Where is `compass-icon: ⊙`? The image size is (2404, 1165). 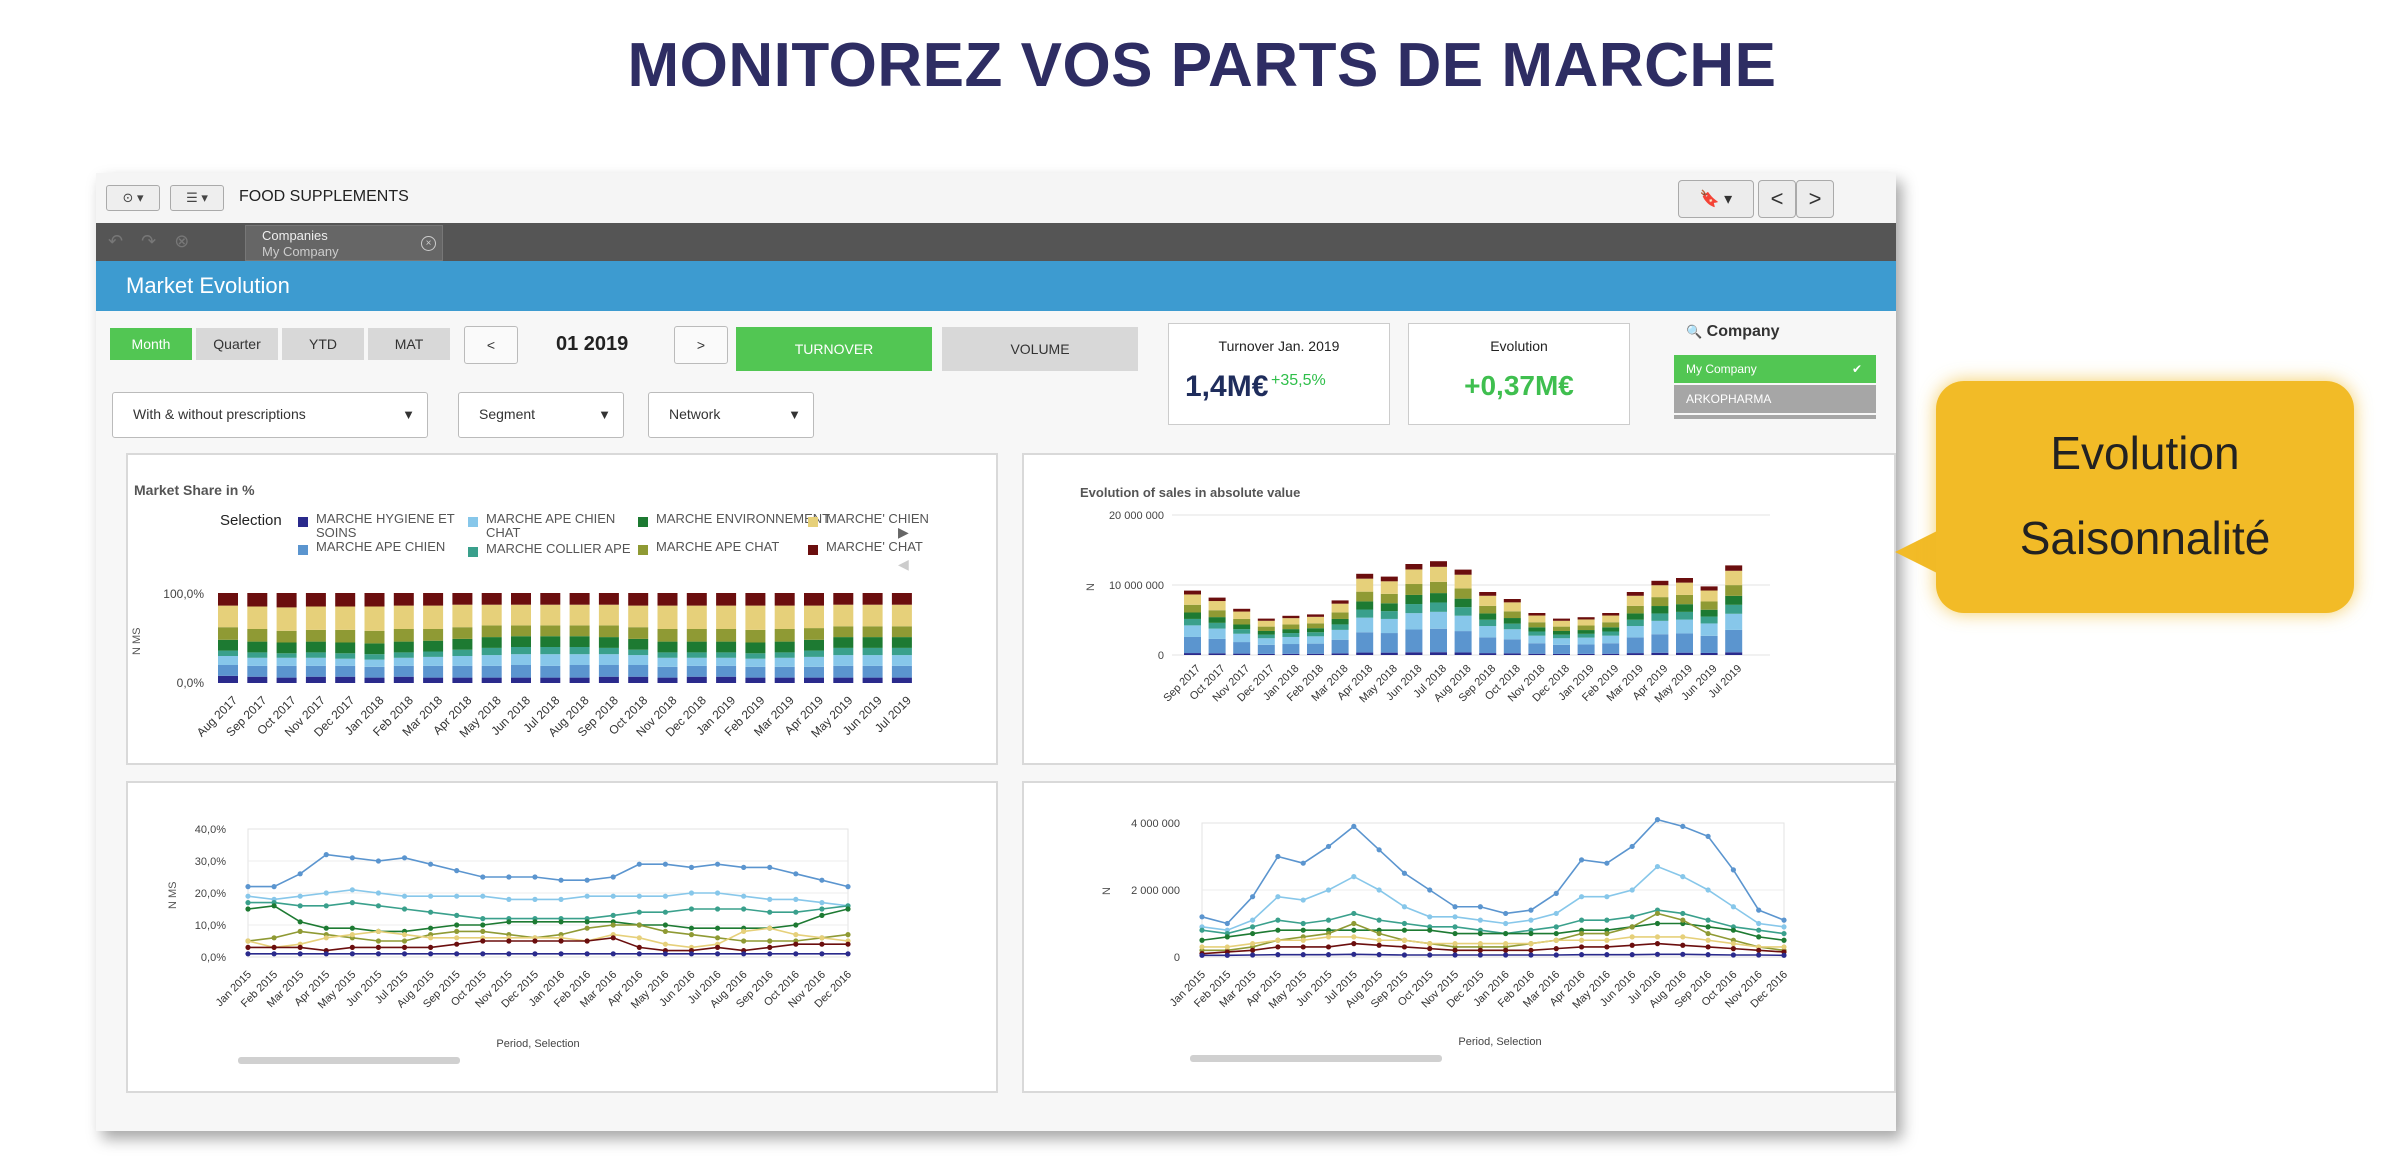
compass-icon: ⊙ is located at coordinates (128, 197).